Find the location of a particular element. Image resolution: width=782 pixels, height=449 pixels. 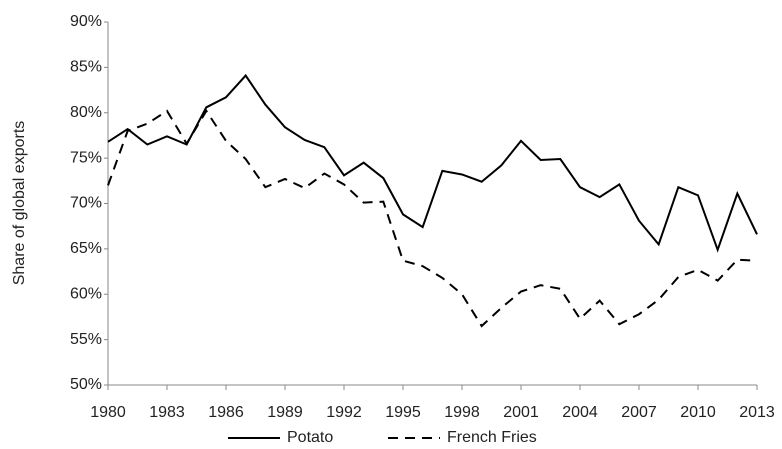

y-tick-label: 75% is located at coordinates (86, 157).